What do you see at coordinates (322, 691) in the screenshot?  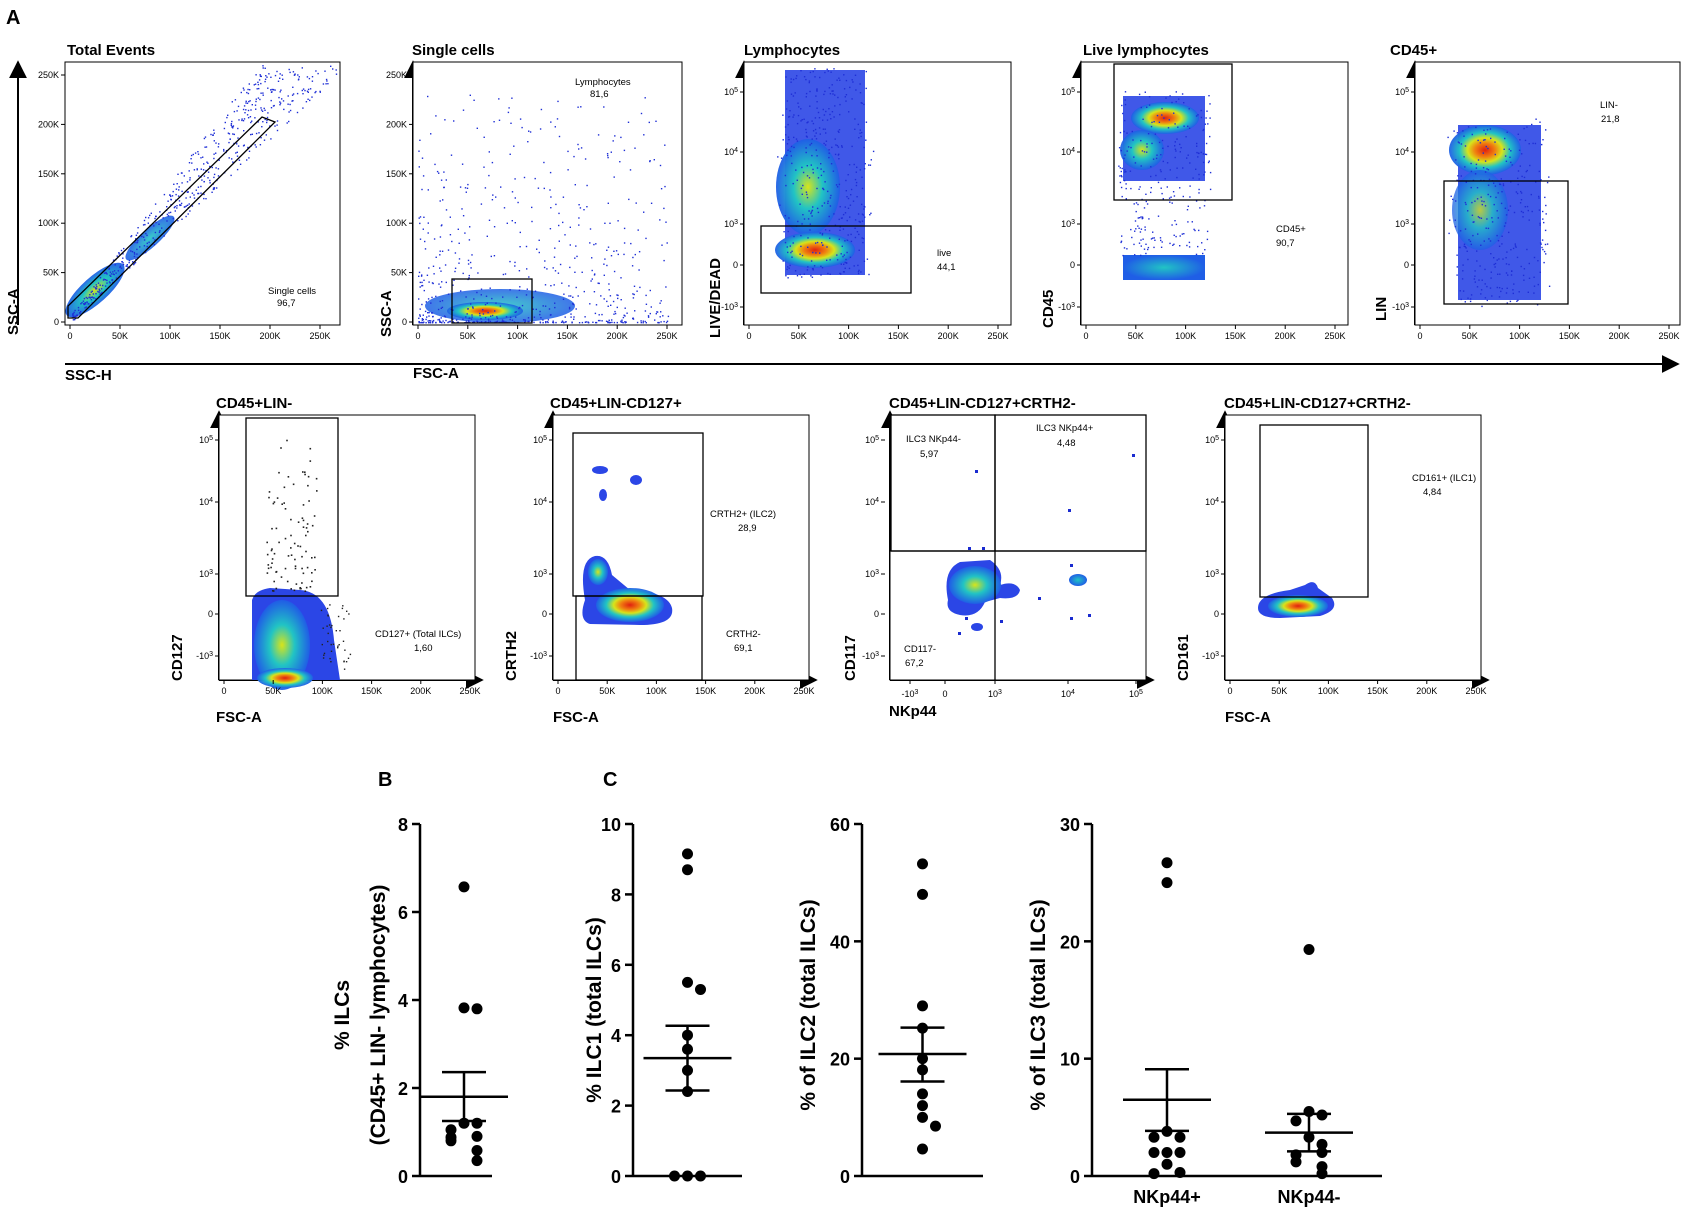 I see `x-tick-label: 100K` at bounding box center [322, 691].